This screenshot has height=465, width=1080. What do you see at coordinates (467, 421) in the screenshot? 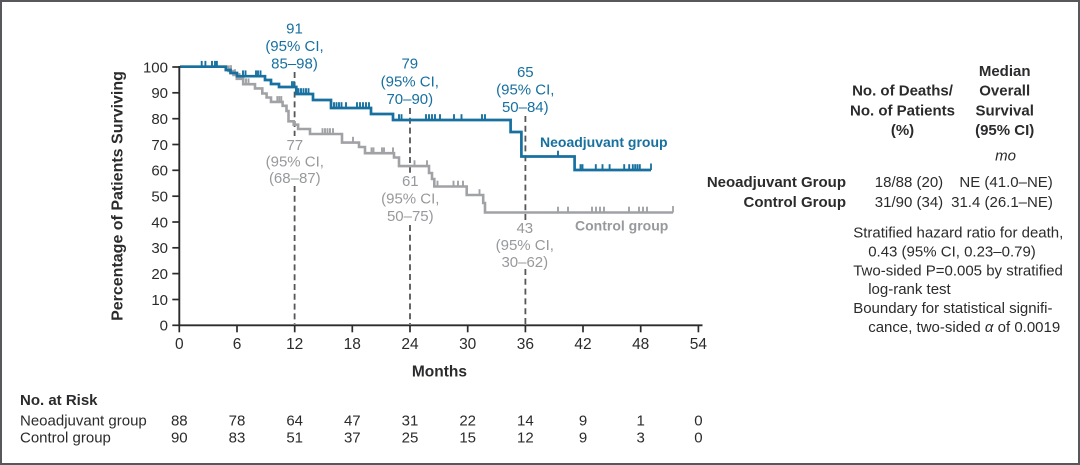
I see `svg-text: 22` at bounding box center [467, 421].